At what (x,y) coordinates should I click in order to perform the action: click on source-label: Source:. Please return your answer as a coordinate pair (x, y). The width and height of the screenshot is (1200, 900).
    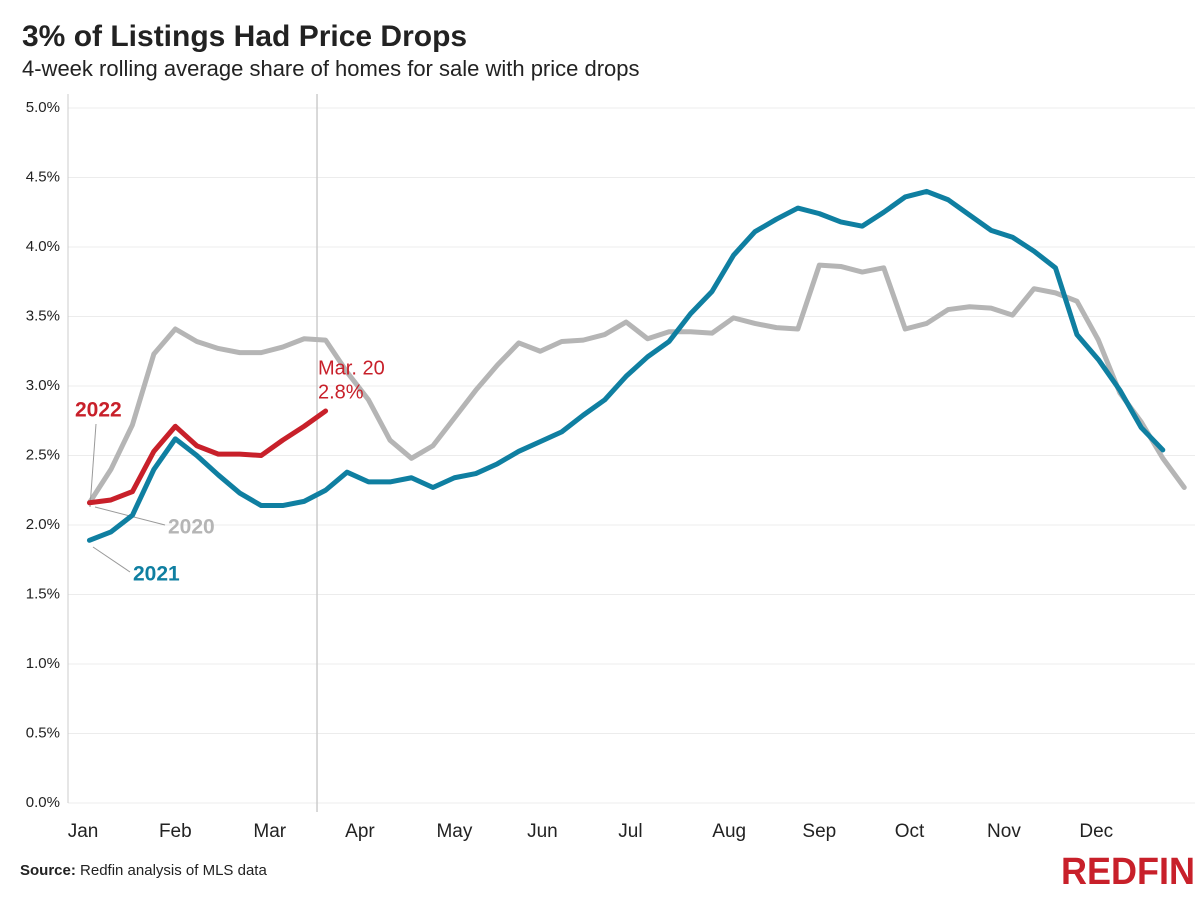
    Looking at the image, I should click on (48, 870).